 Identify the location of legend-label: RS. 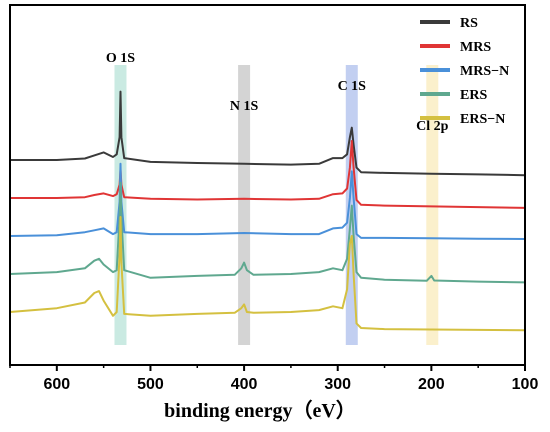
(469, 23).